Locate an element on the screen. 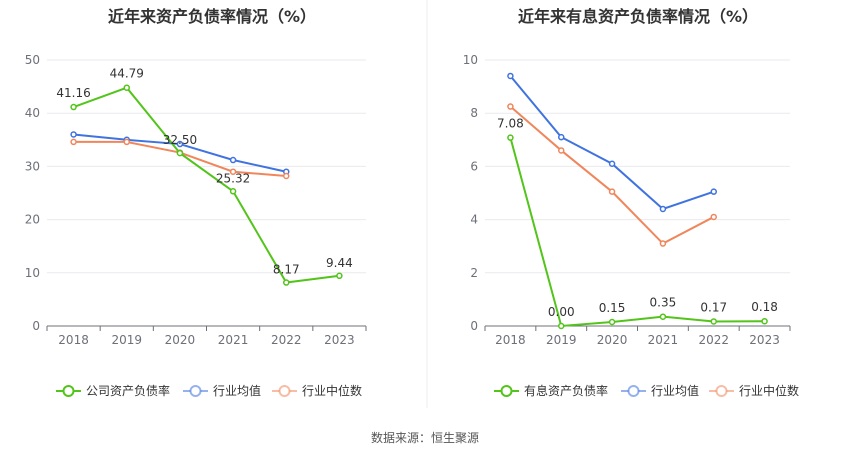 This screenshot has height=459, width=850. data-label: 0.15 is located at coordinates (612, 308).